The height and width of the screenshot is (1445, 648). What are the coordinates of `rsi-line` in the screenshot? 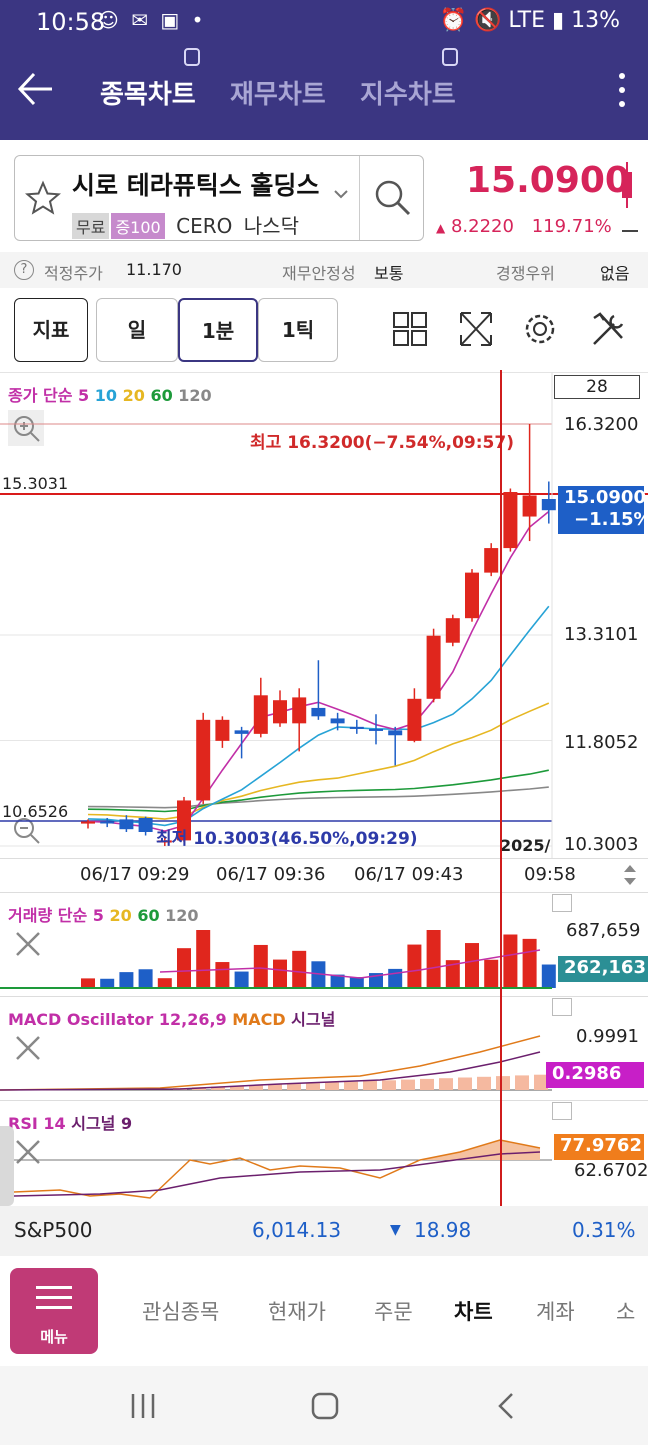 It's located at (277, 1169).